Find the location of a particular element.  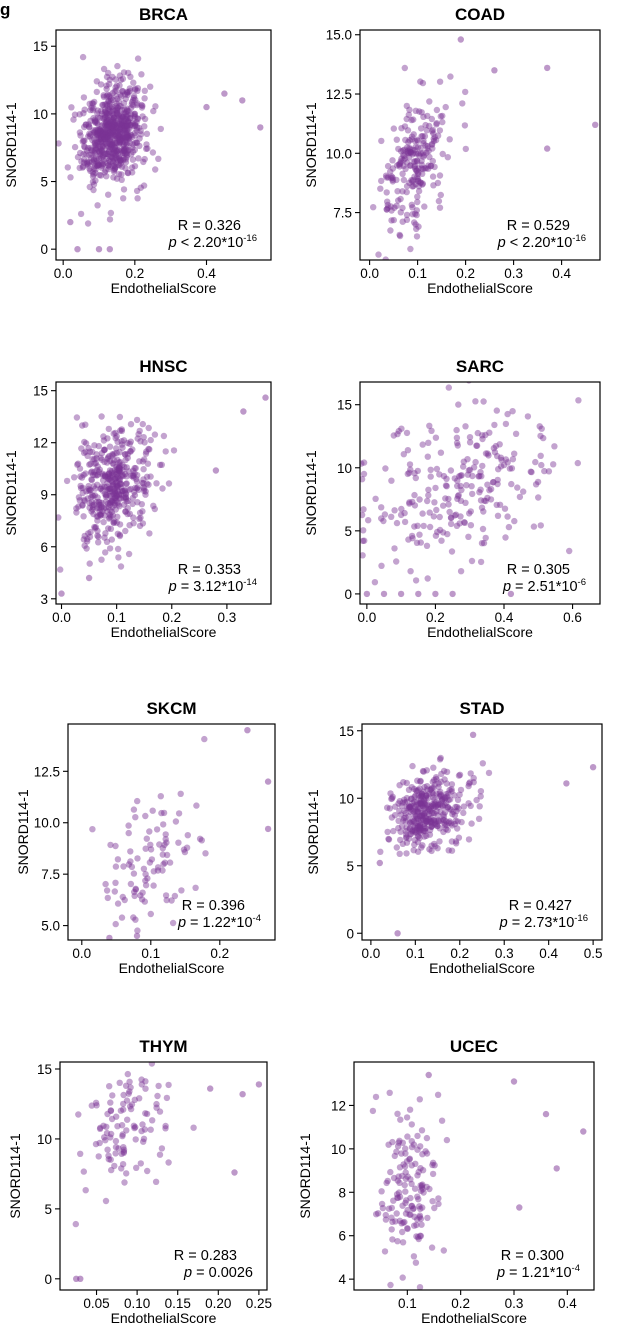

y-tick-label: 0 is located at coordinates (350, 933).